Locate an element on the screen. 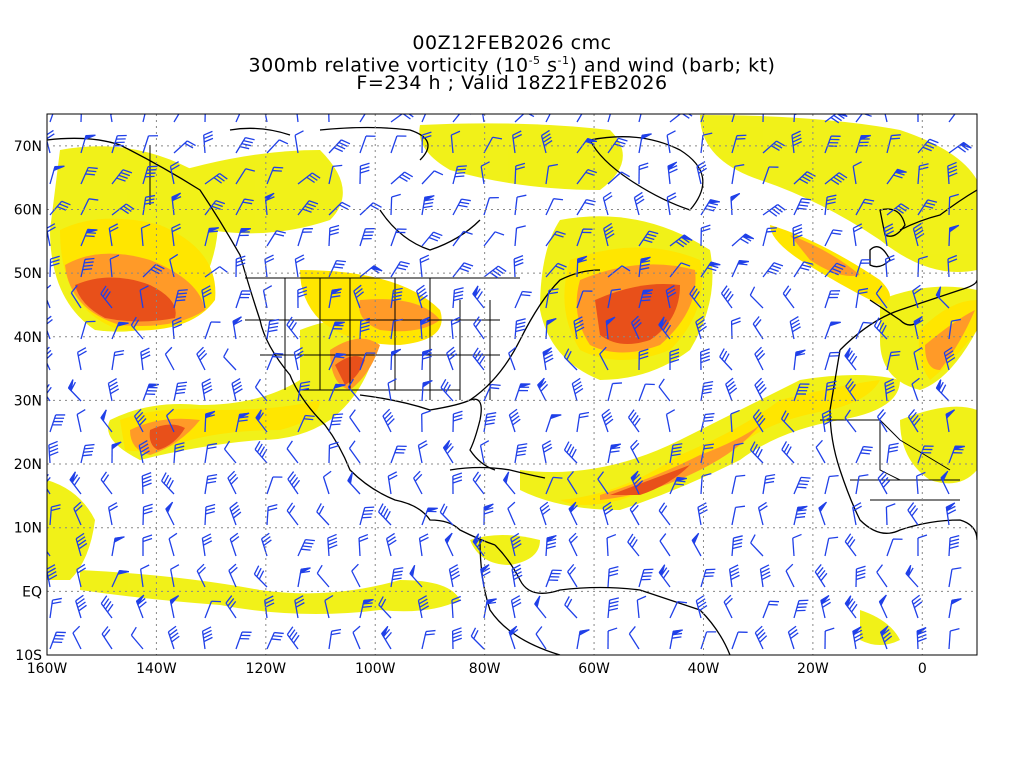 The width and height of the screenshot is (1024, 768). latitude-label: 10N is located at coordinates (28, 529).